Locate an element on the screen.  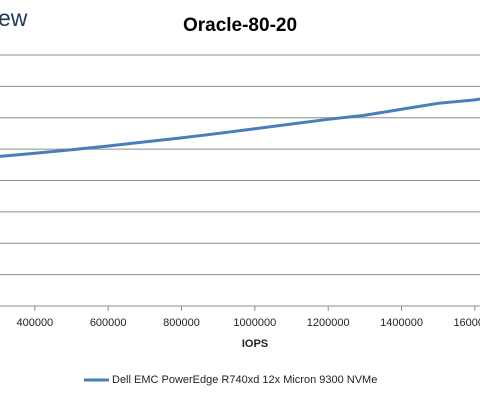
x-tick-label: 1000000 is located at coordinates (254, 323).